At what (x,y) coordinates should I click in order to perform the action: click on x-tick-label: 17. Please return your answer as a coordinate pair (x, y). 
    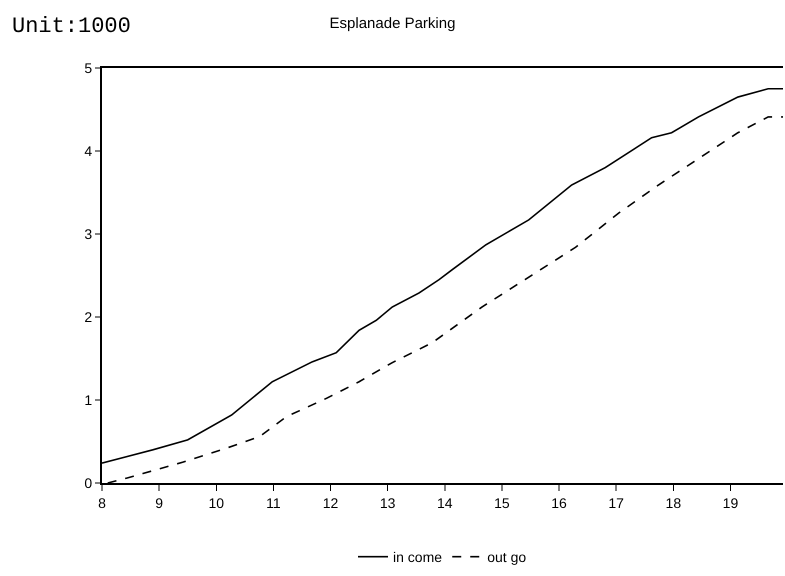
    Looking at the image, I should click on (616, 502).